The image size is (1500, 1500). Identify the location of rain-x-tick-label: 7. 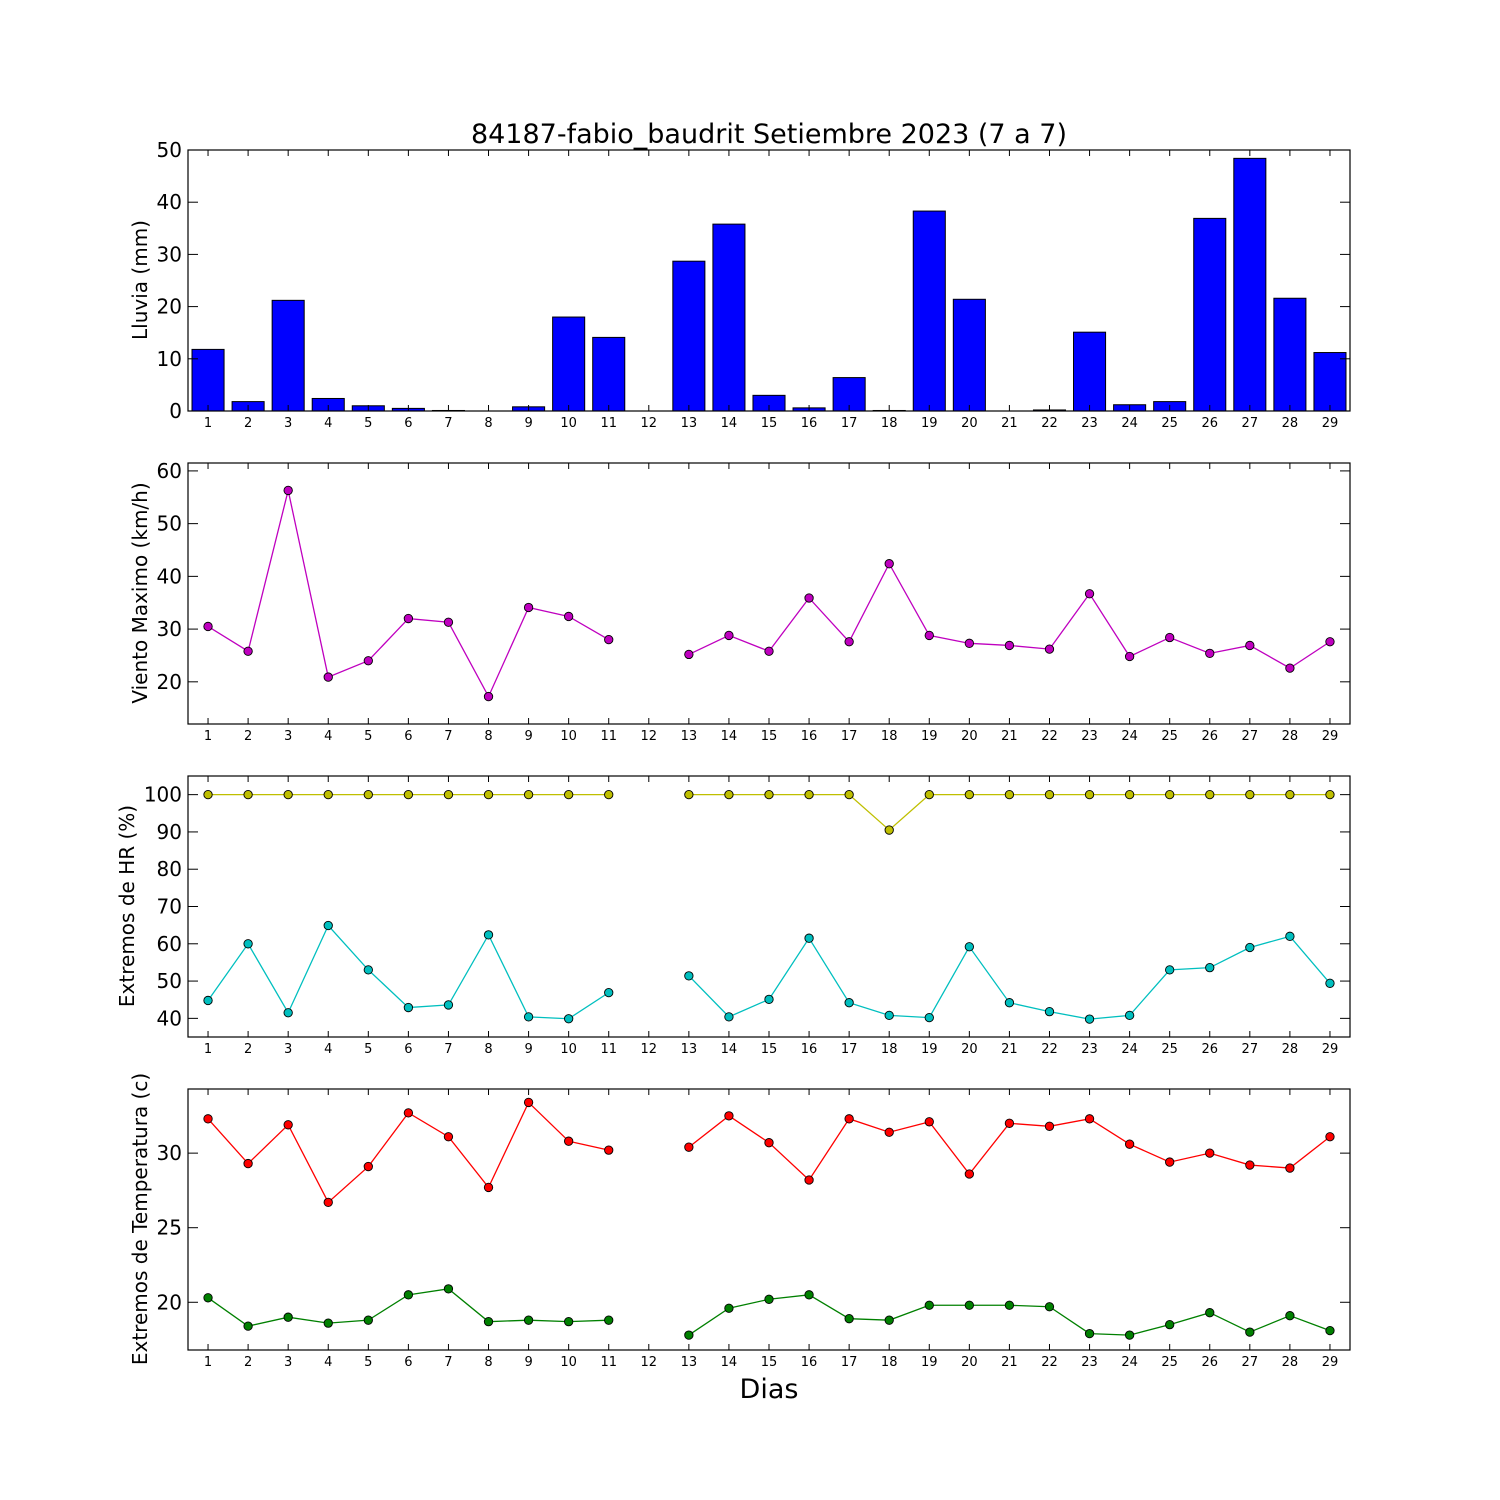
(448, 423).